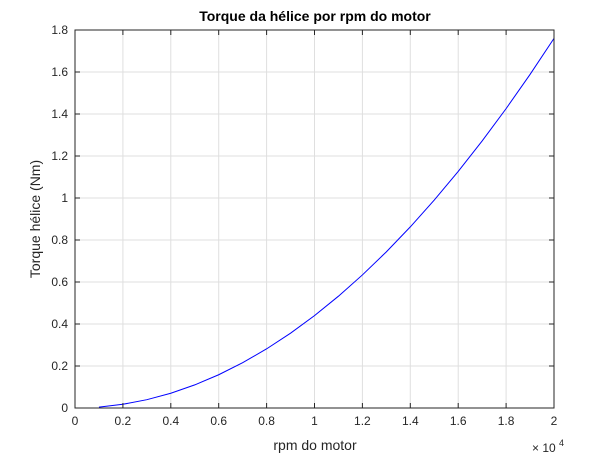  What do you see at coordinates (59, 366) in the screenshot?
I see `y-tick-label: 0.2` at bounding box center [59, 366].